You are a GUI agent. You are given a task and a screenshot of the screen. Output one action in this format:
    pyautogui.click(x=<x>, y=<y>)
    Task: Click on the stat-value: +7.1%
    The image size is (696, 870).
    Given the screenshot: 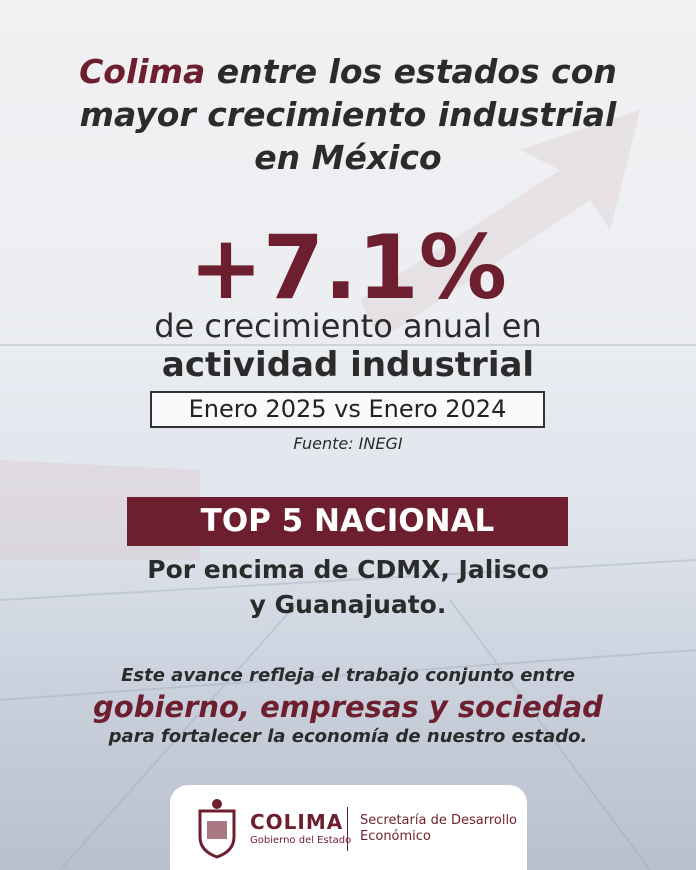 What is the action you would take?
    pyautogui.click(x=348, y=267)
    